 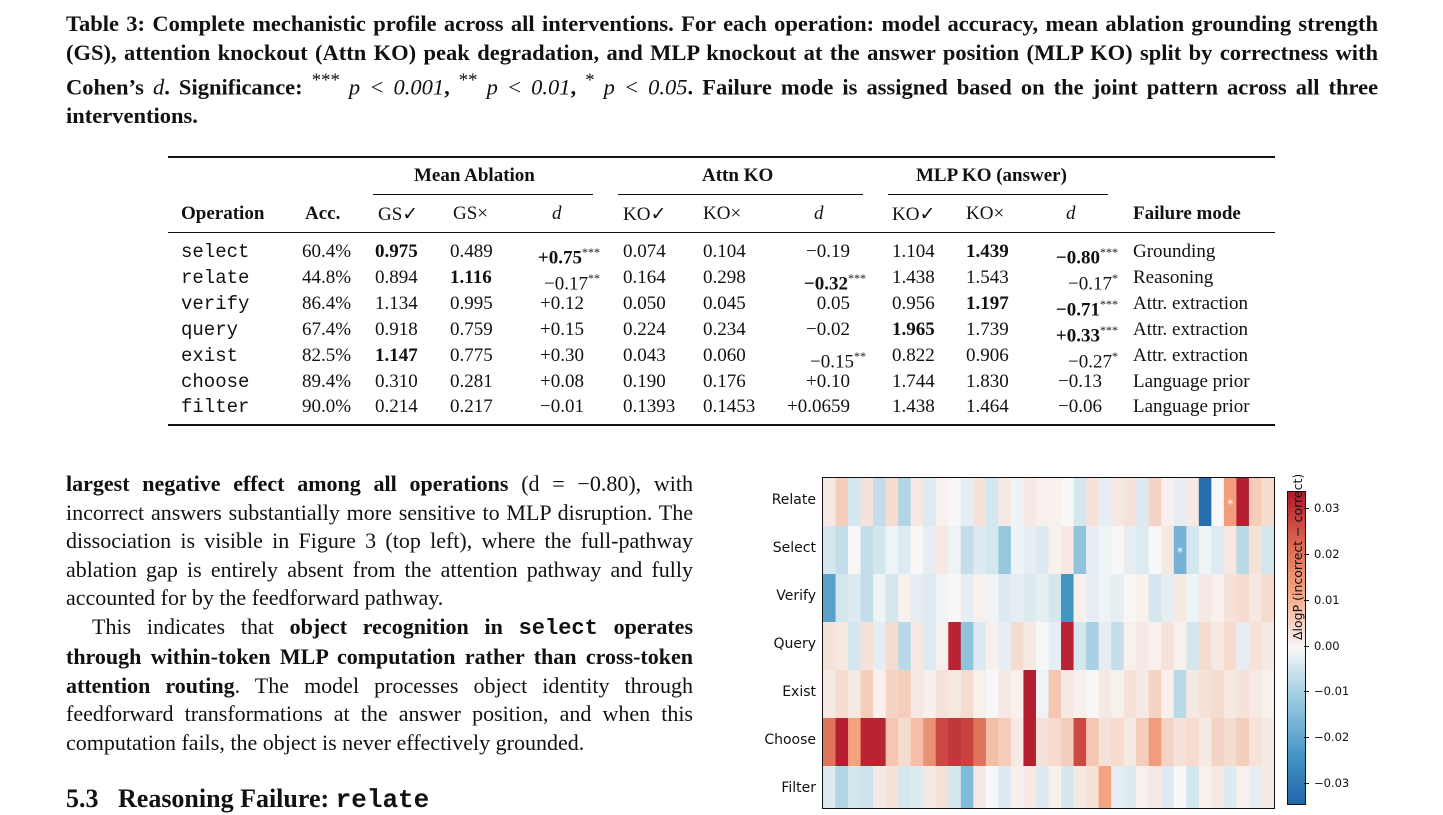 What do you see at coordinates (1071, 213) in the screenshot?
I see `col-header-mlp-d: d` at bounding box center [1071, 213].